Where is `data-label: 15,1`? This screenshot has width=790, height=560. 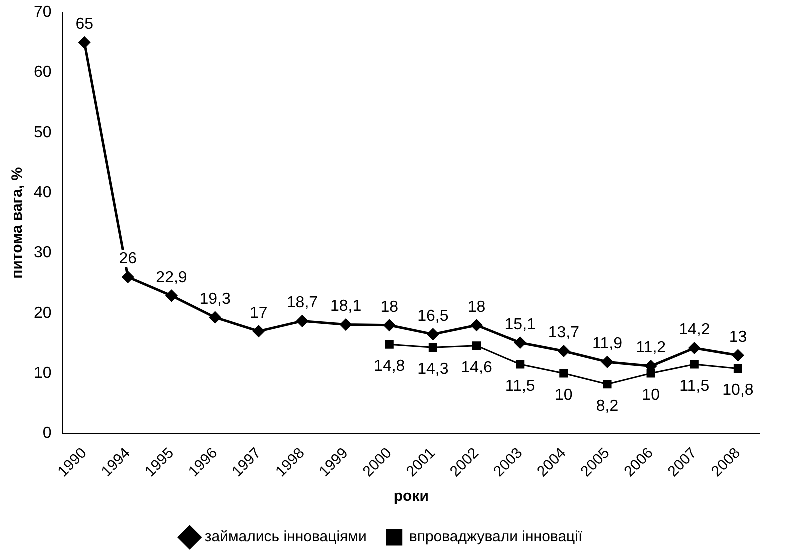 data-label: 15,1 is located at coordinates (520, 325).